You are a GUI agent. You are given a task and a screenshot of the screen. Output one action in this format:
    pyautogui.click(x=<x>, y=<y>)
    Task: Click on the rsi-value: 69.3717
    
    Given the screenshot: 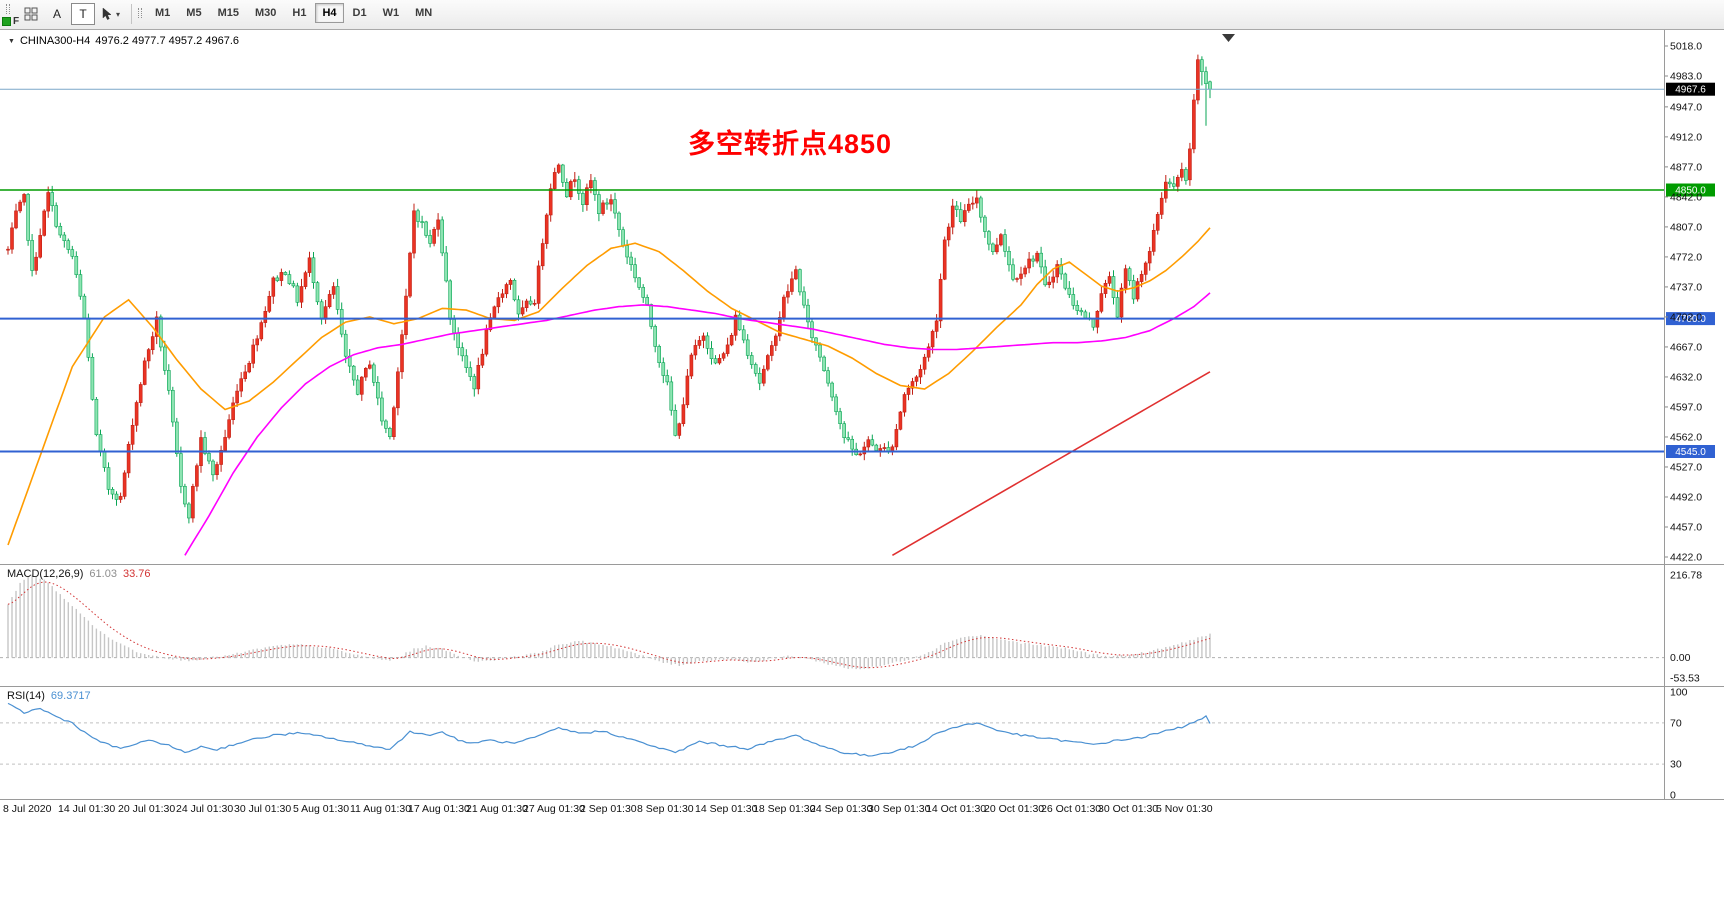 What is the action you would take?
    pyautogui.click(x=70, y=696)
    